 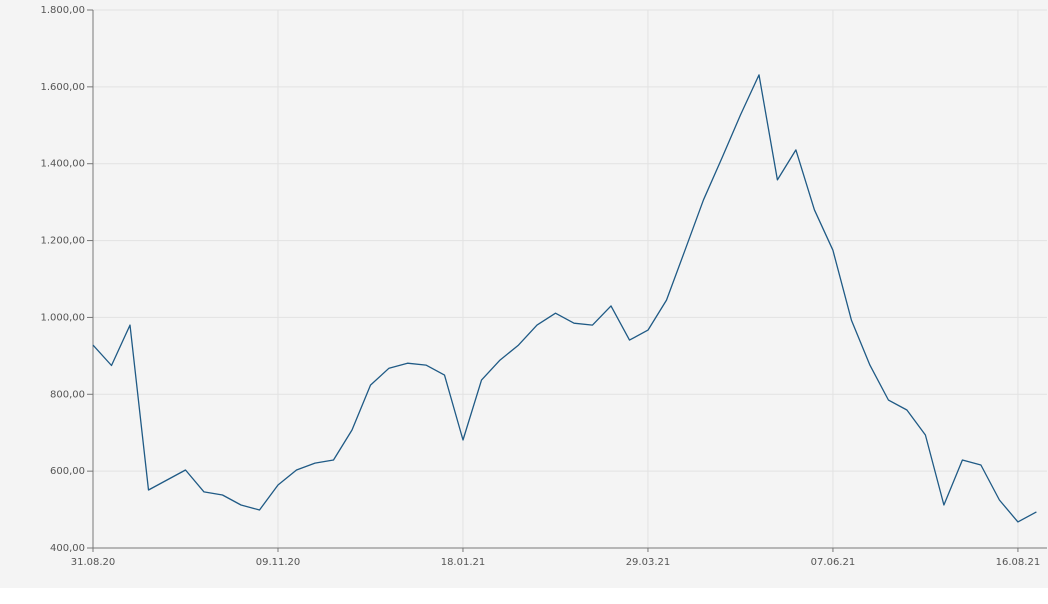 I want to click on y-tick-label: 400,00, so click(x=67, y=548).